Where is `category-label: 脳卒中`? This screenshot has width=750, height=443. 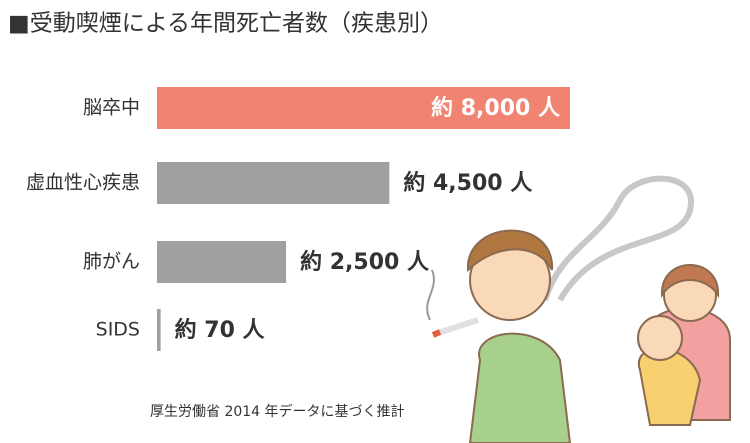
category-label: 脳卒中 is located at coordinates (111, 108).